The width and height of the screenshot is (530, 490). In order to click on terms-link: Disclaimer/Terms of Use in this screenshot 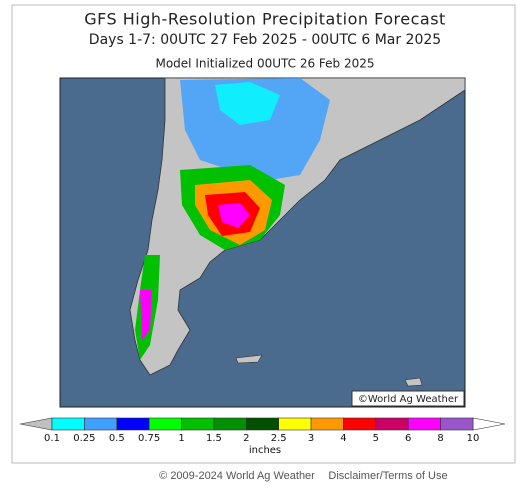, I will do `click(387, 476)`.